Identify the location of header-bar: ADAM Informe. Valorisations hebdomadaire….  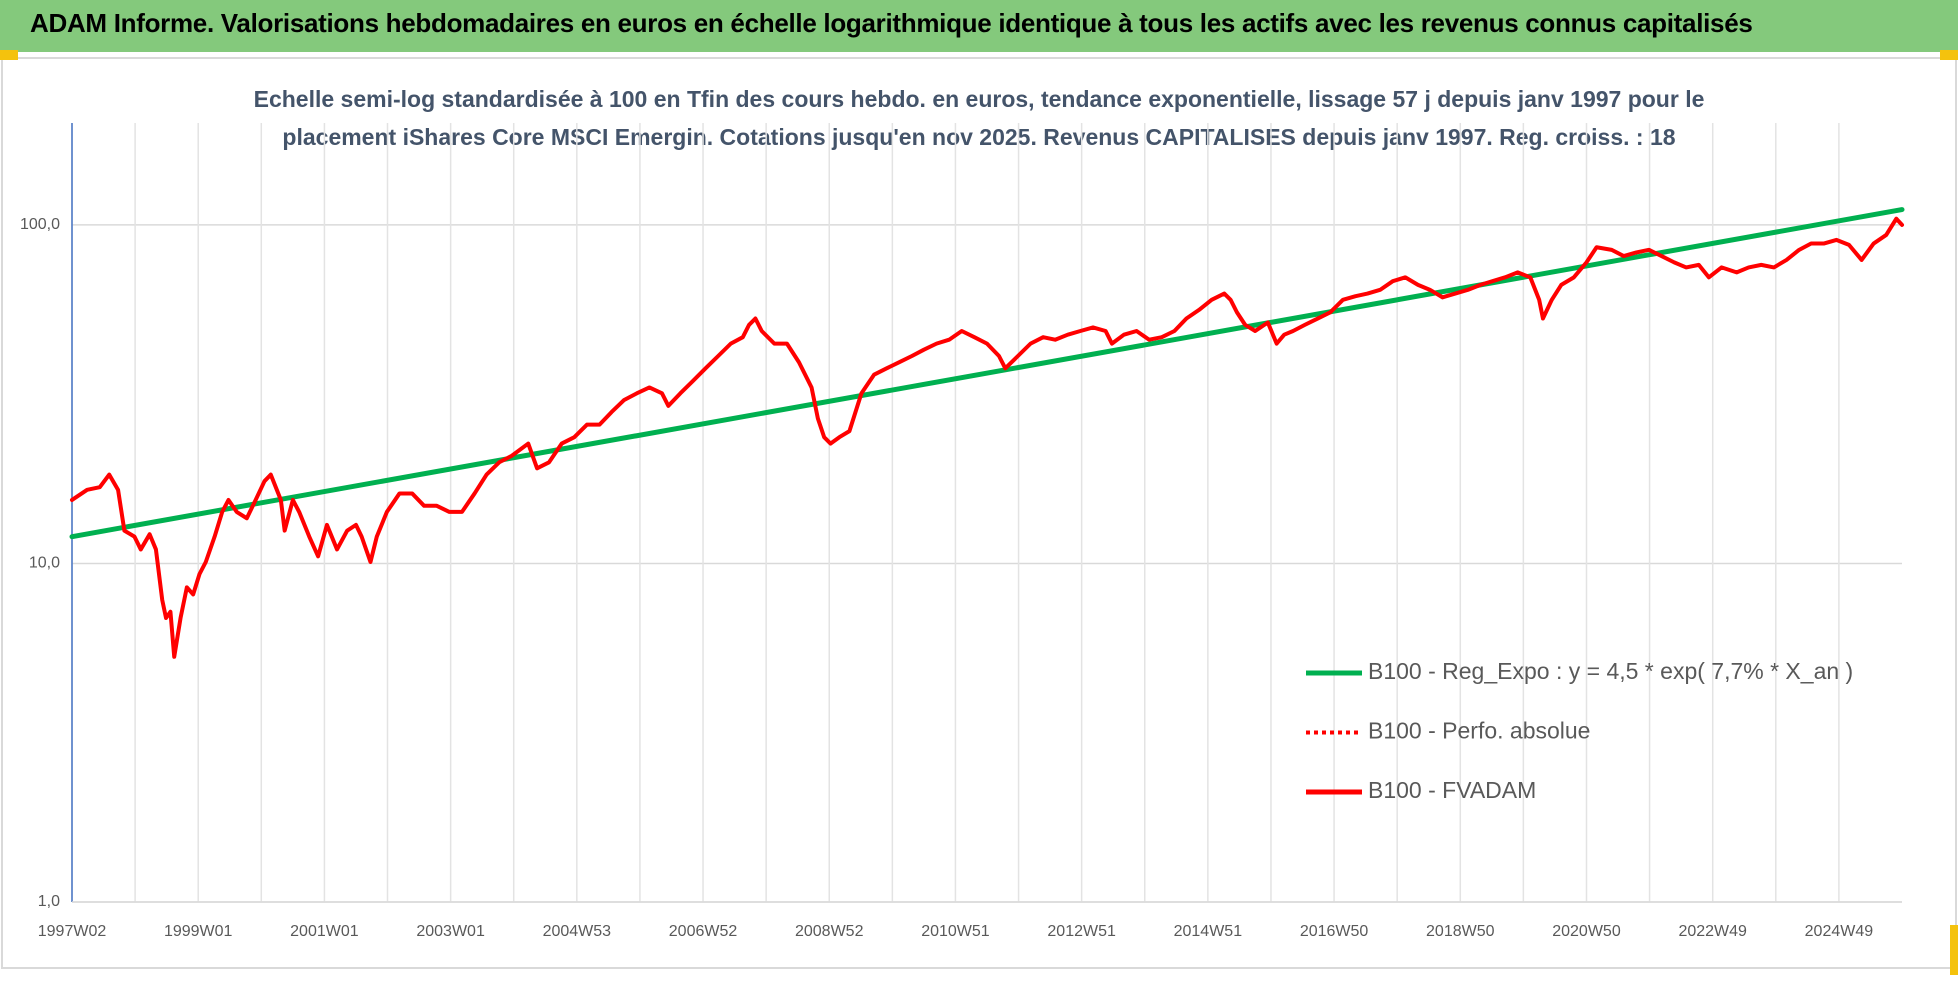
(979, 26).